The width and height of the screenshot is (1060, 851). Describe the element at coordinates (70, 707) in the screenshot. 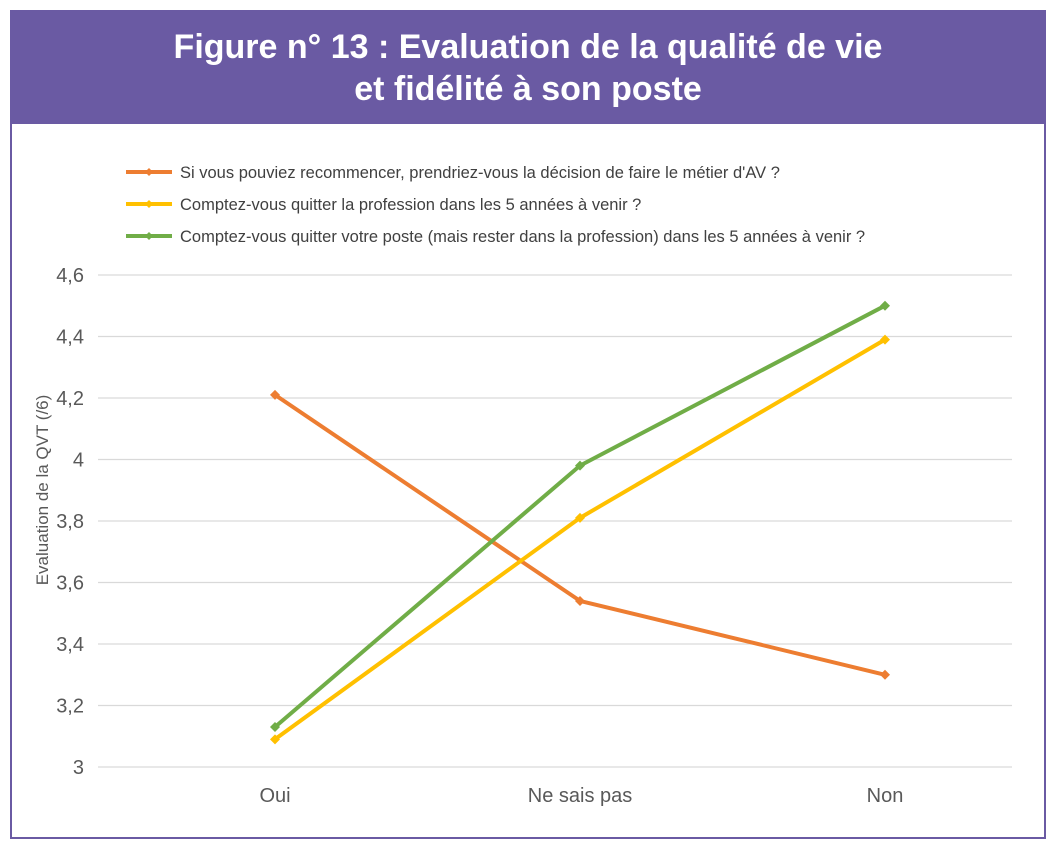

I see `y-tick-label: 3,2` at that location.